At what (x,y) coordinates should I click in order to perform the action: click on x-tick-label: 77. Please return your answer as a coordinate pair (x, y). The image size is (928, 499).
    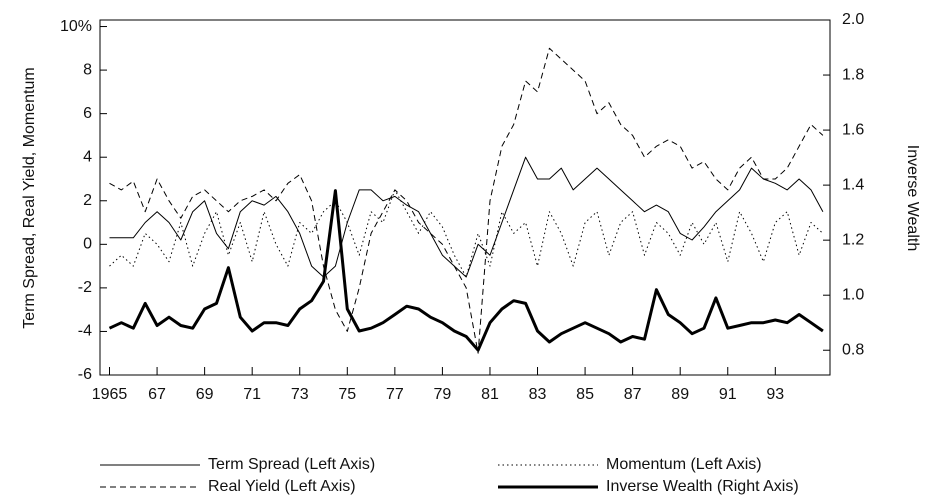
    Looking at the image, I should click on (395, 394).